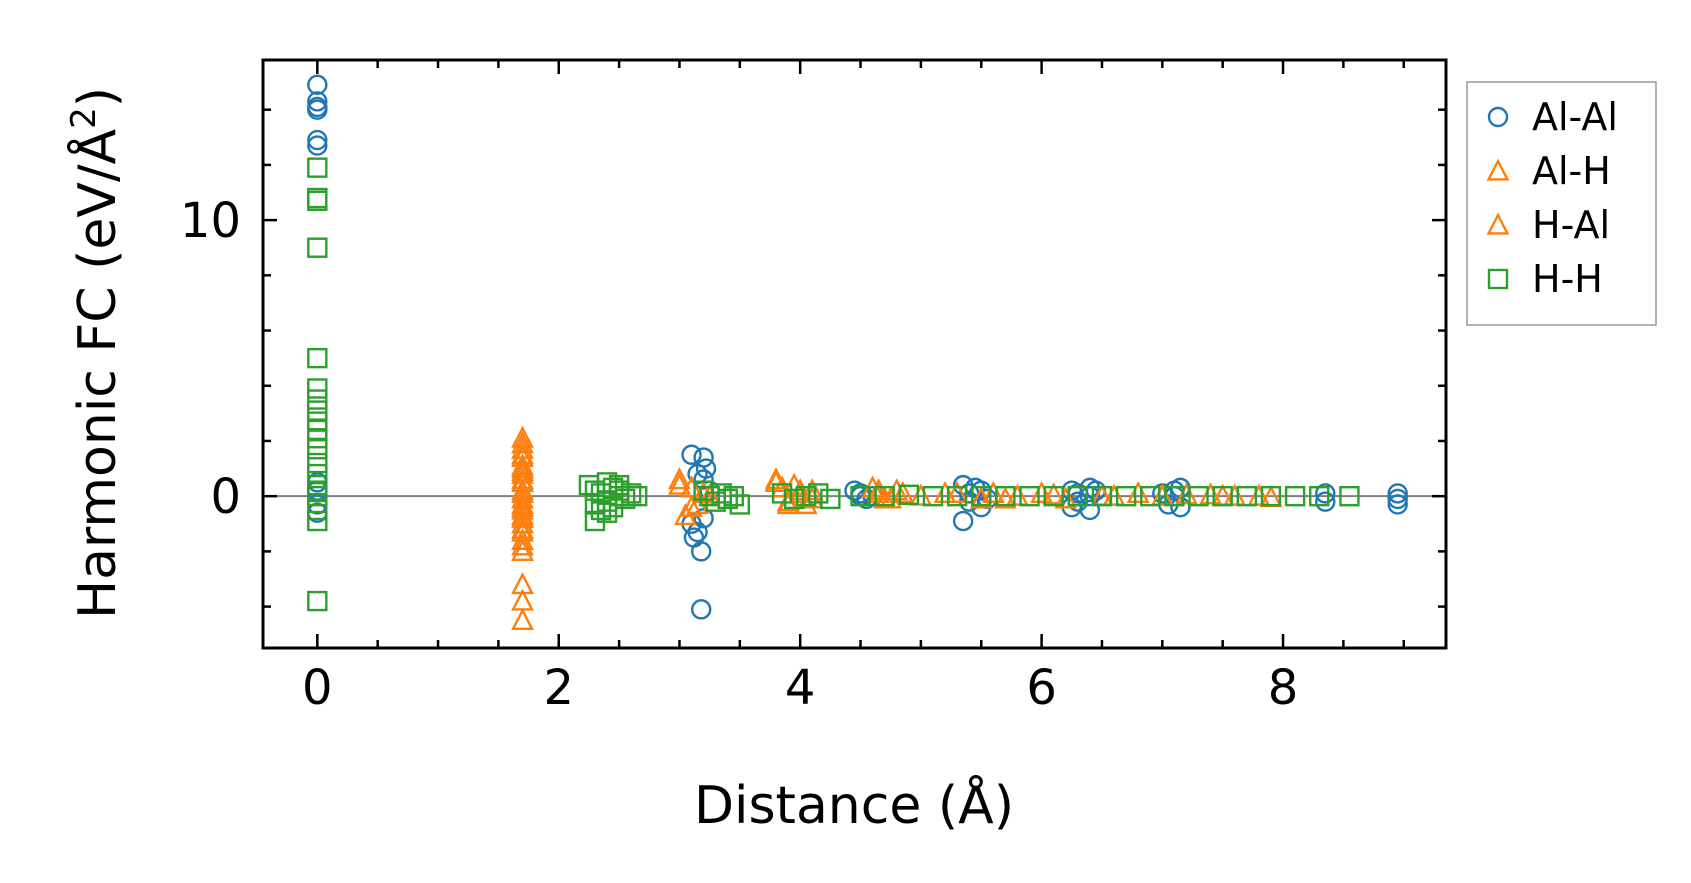 The width and height of the screenshot is (1691, 883). Describe the element at coordinates (210, 221) in the screenshot. I see `y-tick-label: 10` at that location.